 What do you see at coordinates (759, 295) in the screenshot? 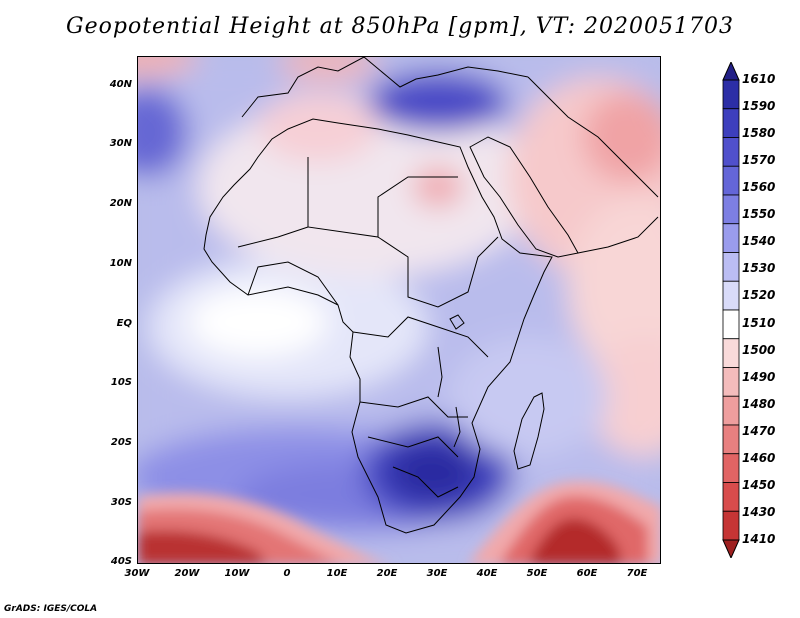
I see `colorbar-label: 1520` at bounding box center [759, 295].